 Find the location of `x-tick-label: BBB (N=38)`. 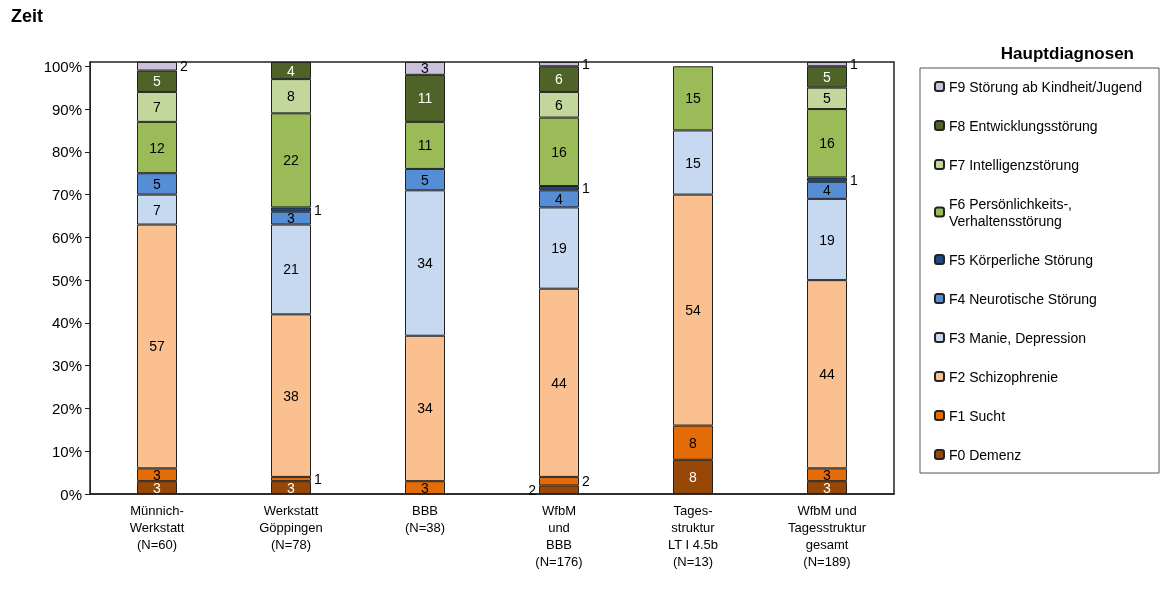

x-tick-label: BBB (N=38) is located at coordinates (425, 519).